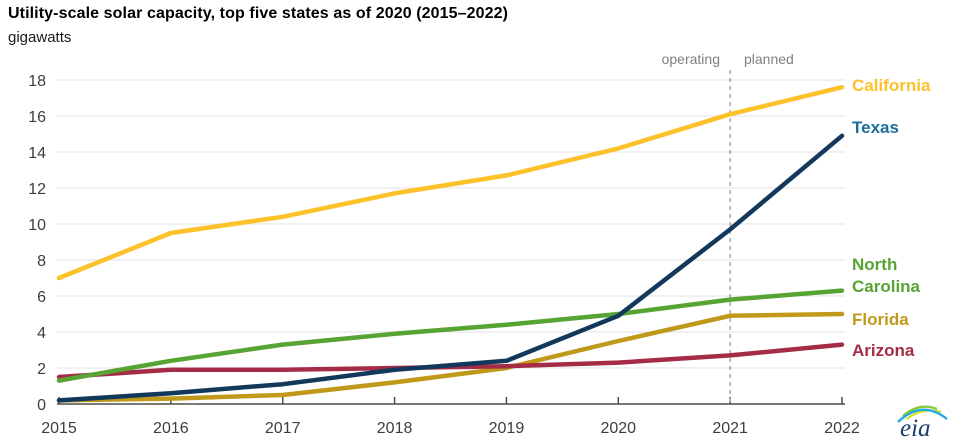 The height and width of the screenshot is (443, 960). Describe the element at coordinates (875, 127) in the screenshot. I see `series-label-texas: Texas` at that location.